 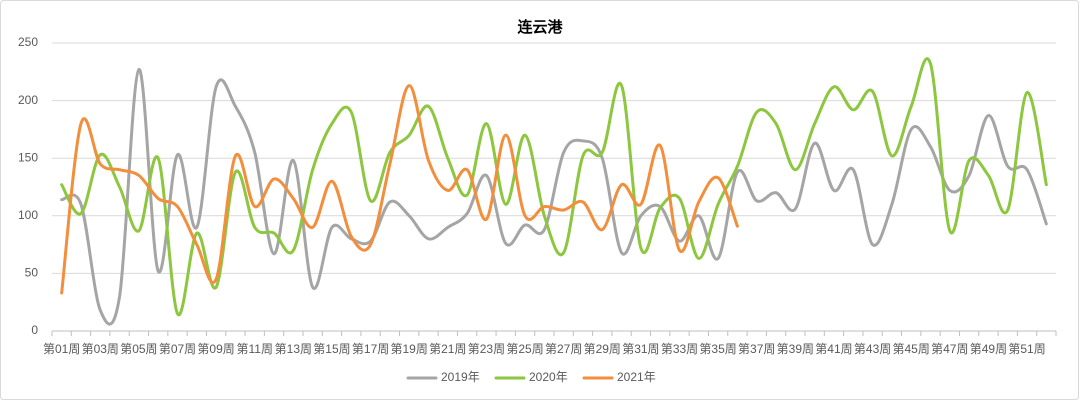 What do you see at coordinates (1026, 349) in the screenshot?
I see `x-tick-label: 第51周` at bounding box center [1026, 349].